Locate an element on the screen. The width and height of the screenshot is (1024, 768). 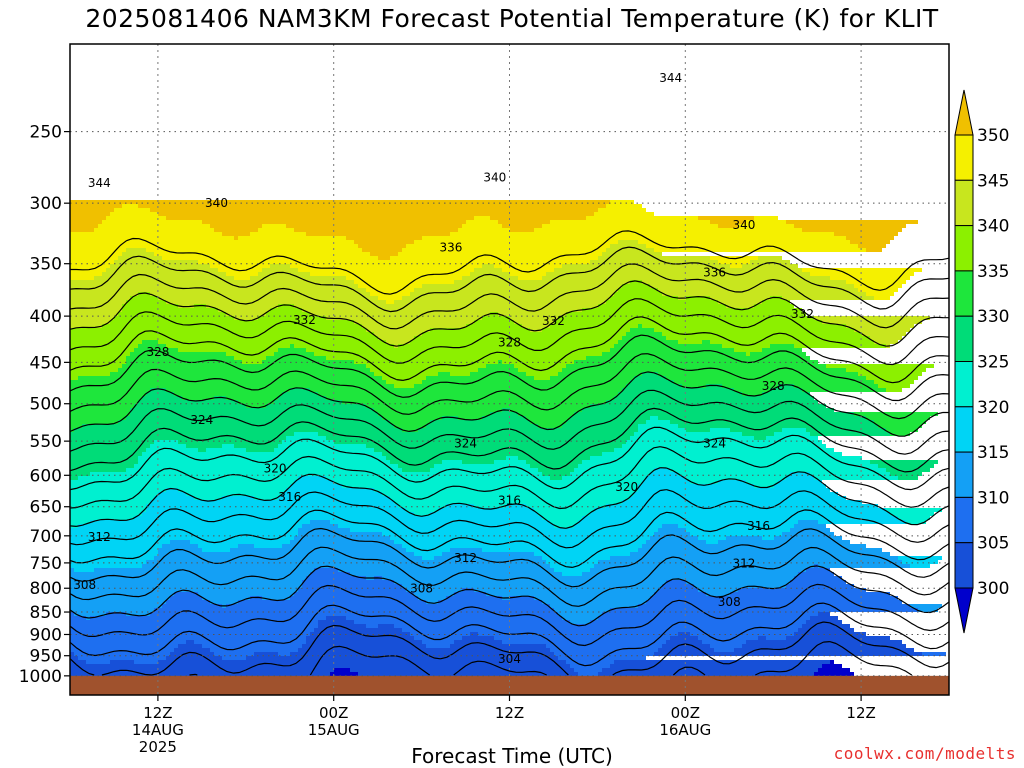
x-tick-label: 14AUG is located at coordinates (158, 730).